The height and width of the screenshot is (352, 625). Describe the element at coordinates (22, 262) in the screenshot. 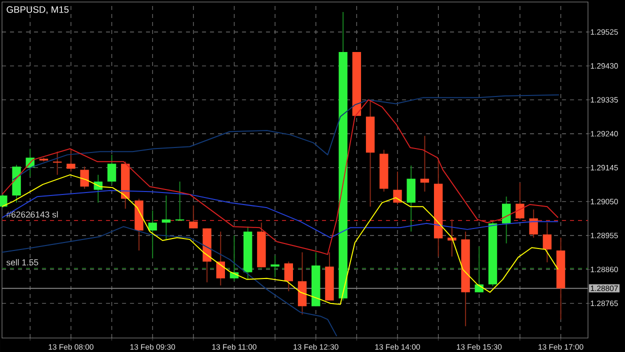

I see `ref-line-label: sell 1.55` at that location.